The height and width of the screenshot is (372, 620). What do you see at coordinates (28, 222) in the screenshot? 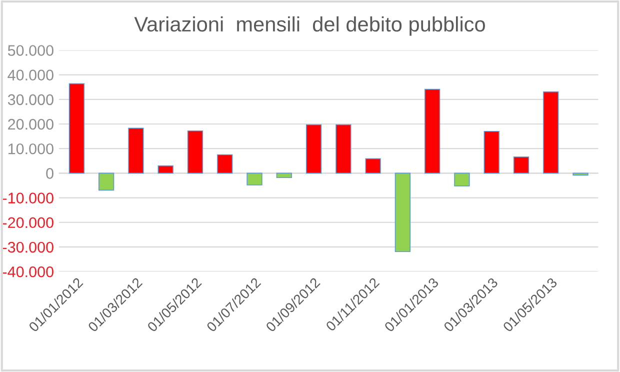
I see `y-tick-label: -20.000` at bounding box center [28, 222].